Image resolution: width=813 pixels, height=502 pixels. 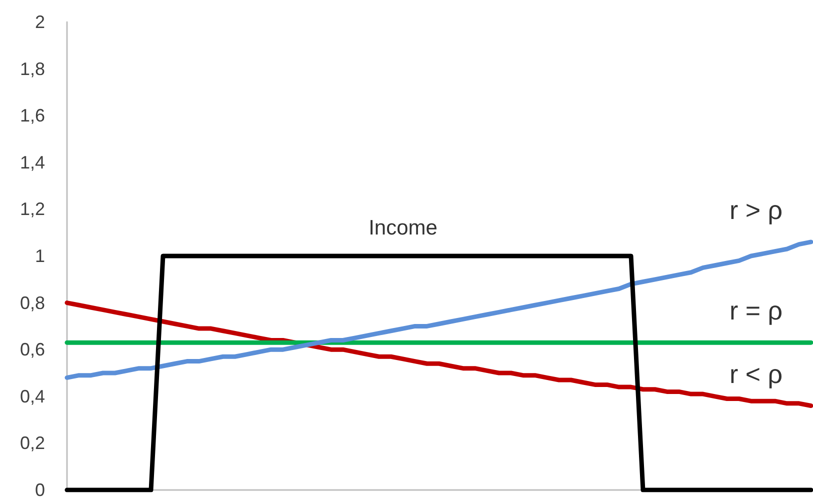 What do you see at coordinates (32, 162) in the screenshot?
I see `y-tick-label: 1,4` at bounding box center [32, 162].